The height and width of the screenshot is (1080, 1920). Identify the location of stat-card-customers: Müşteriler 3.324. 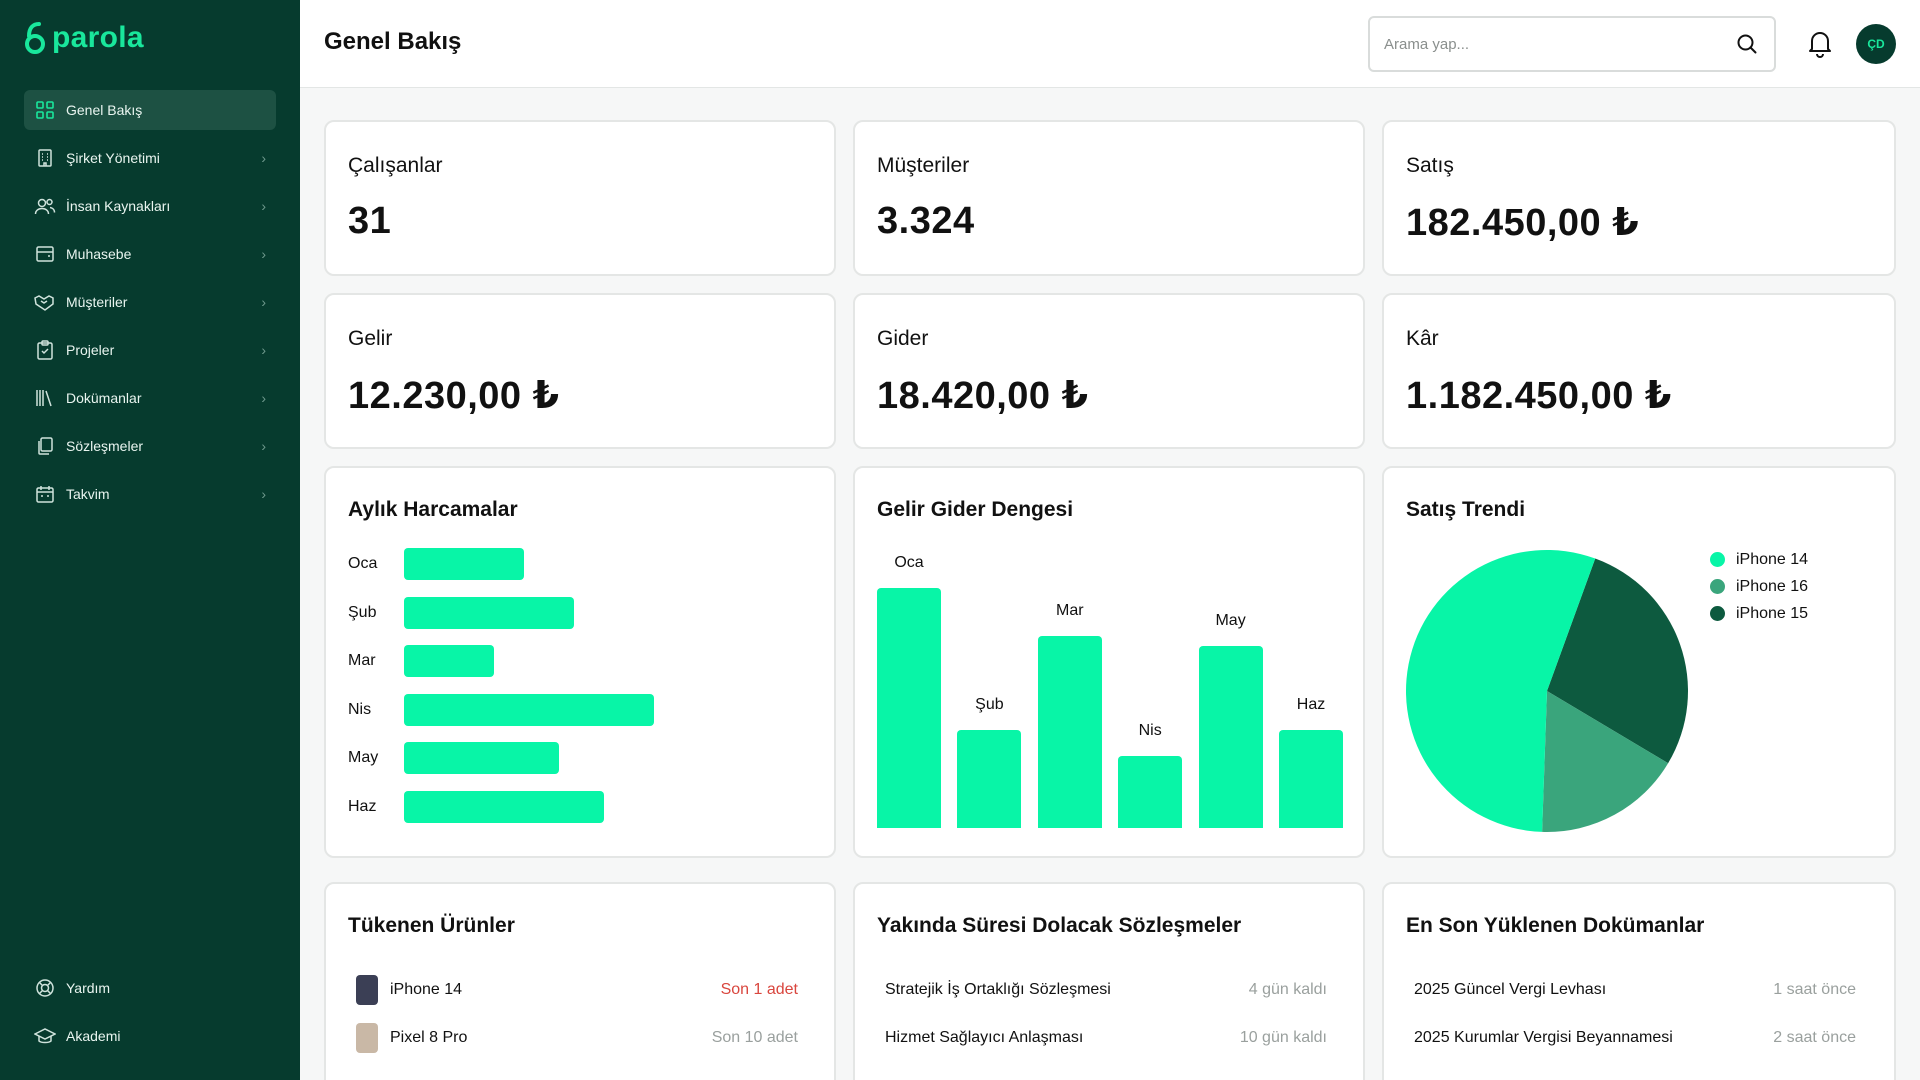
(1109, 198).